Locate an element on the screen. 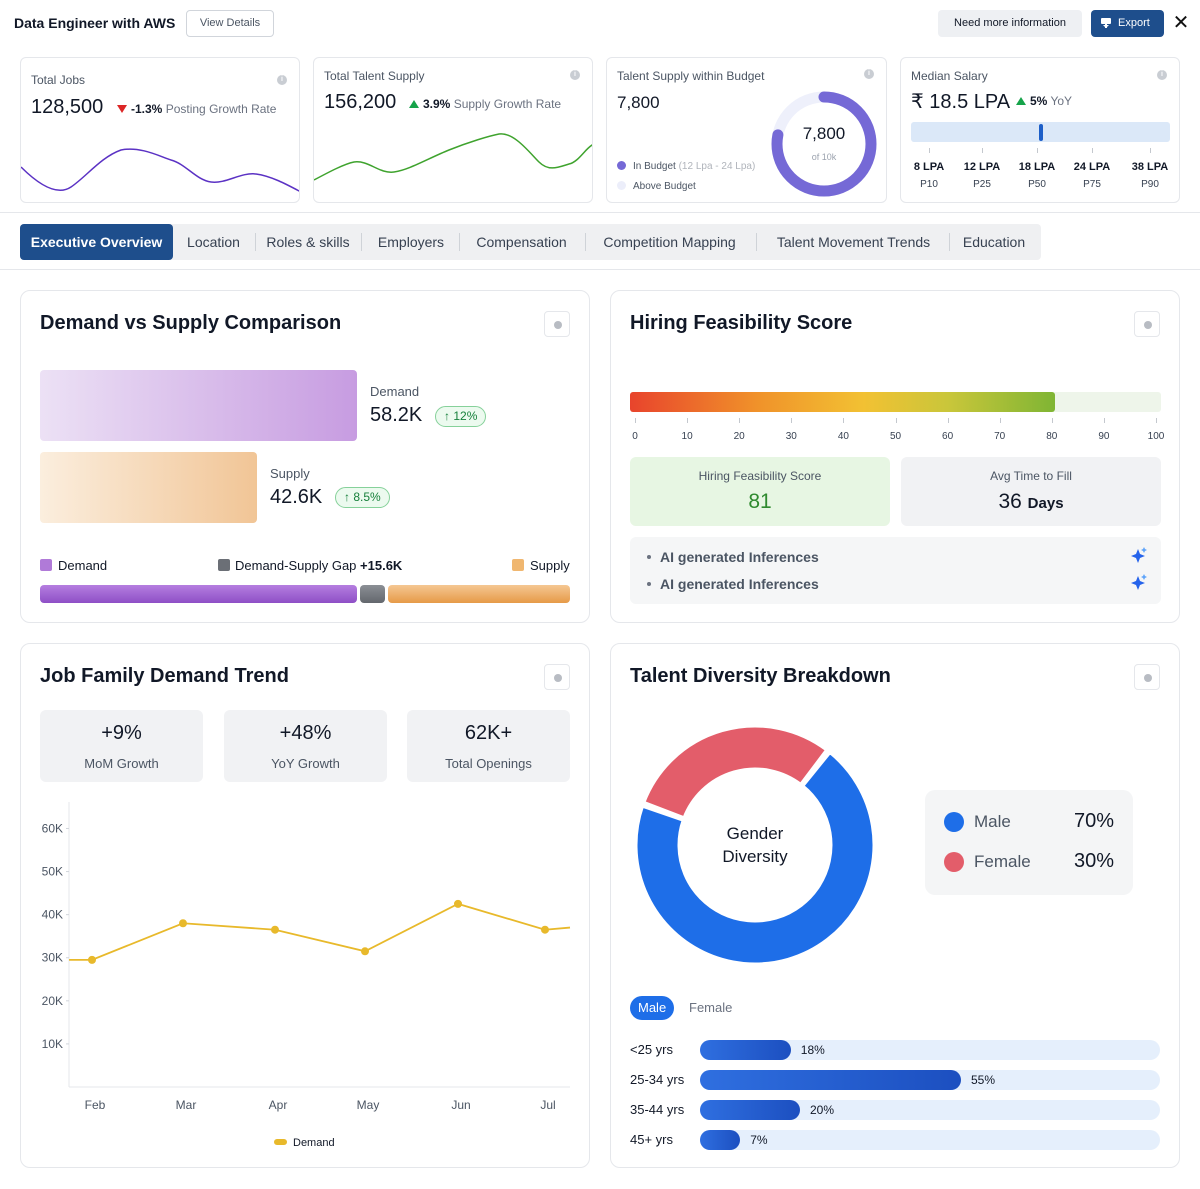 This screenshot has height=1189, width=1200. demand-change-badge: ↑ 12% is located at coordinates (461, 416).